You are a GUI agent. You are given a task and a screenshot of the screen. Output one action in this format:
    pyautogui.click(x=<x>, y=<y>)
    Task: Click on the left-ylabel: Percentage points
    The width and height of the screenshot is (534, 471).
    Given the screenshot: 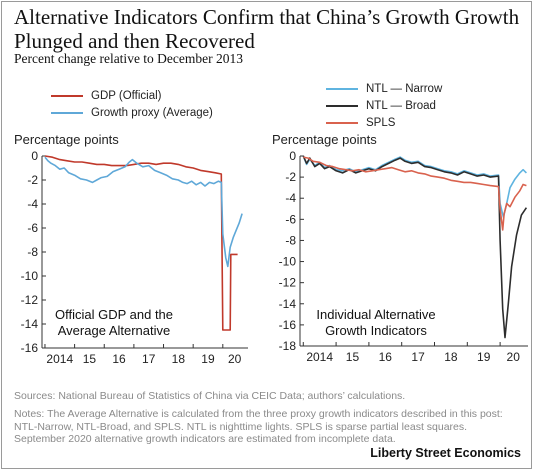 What is the action you would take?
    pyautogui.click(x=66, y=139)
    